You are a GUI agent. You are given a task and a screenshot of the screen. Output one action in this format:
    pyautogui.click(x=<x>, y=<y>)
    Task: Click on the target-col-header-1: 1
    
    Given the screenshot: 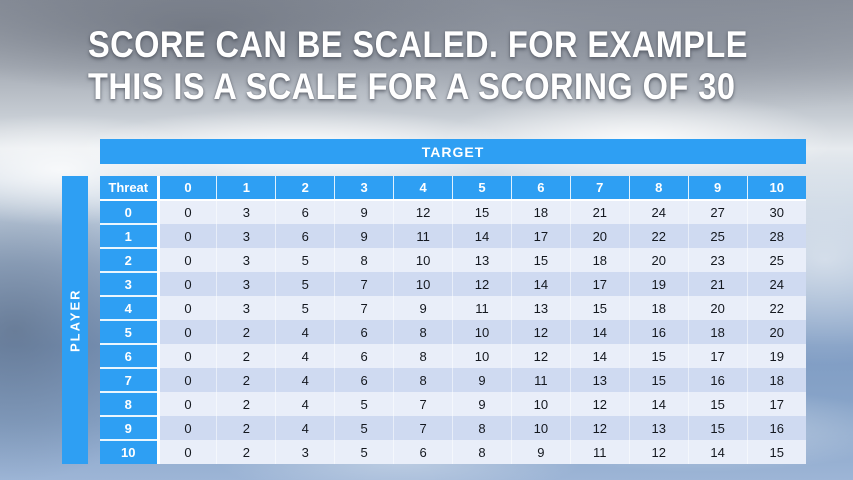 What is the action you would take?
    pyautogui.click(x=246, y=188)
    